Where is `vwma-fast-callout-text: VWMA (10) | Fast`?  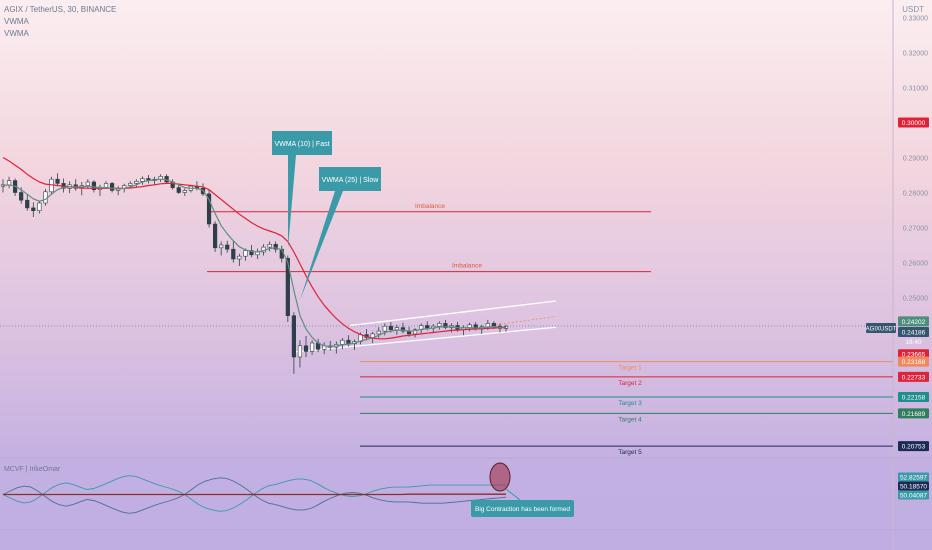
vwma-fast-callout-text: VWMA (10) | Fast is located at coordinates (301, 144).